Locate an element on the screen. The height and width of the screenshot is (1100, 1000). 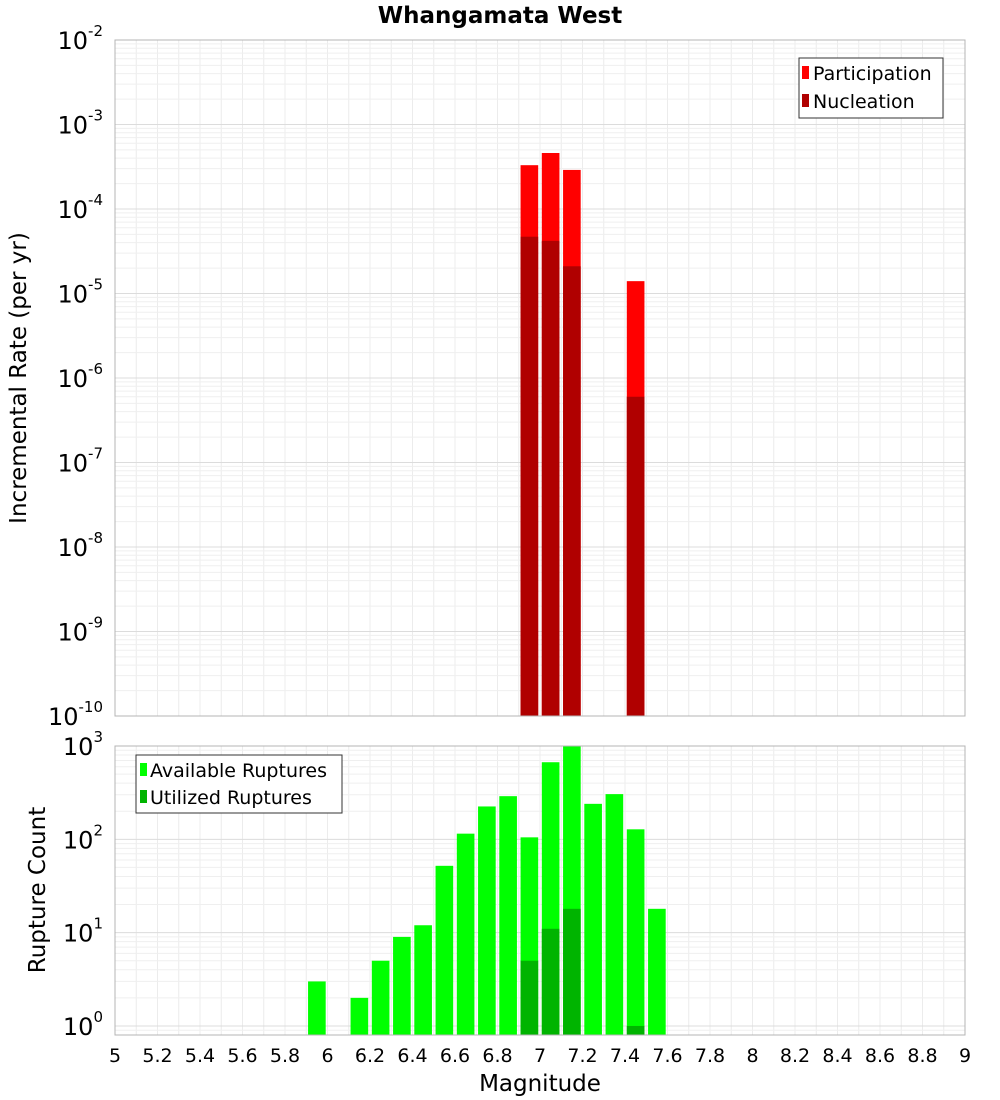
x-tick-label: 6.4 is located at coordinates (412, 1056).